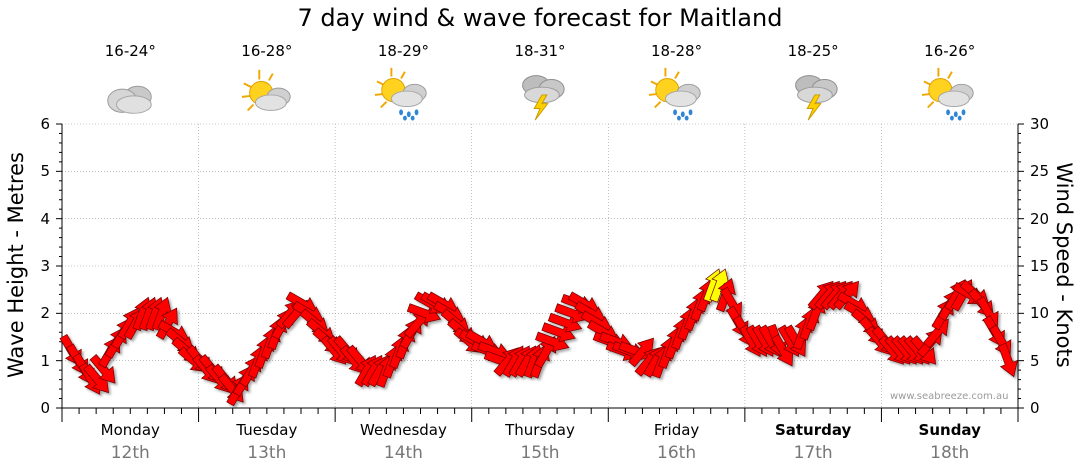 The image size is (1080, 475). Describe the element at coordinates (1040, 171) in the screenshot. I see `right-tick-label: 25` at that location.